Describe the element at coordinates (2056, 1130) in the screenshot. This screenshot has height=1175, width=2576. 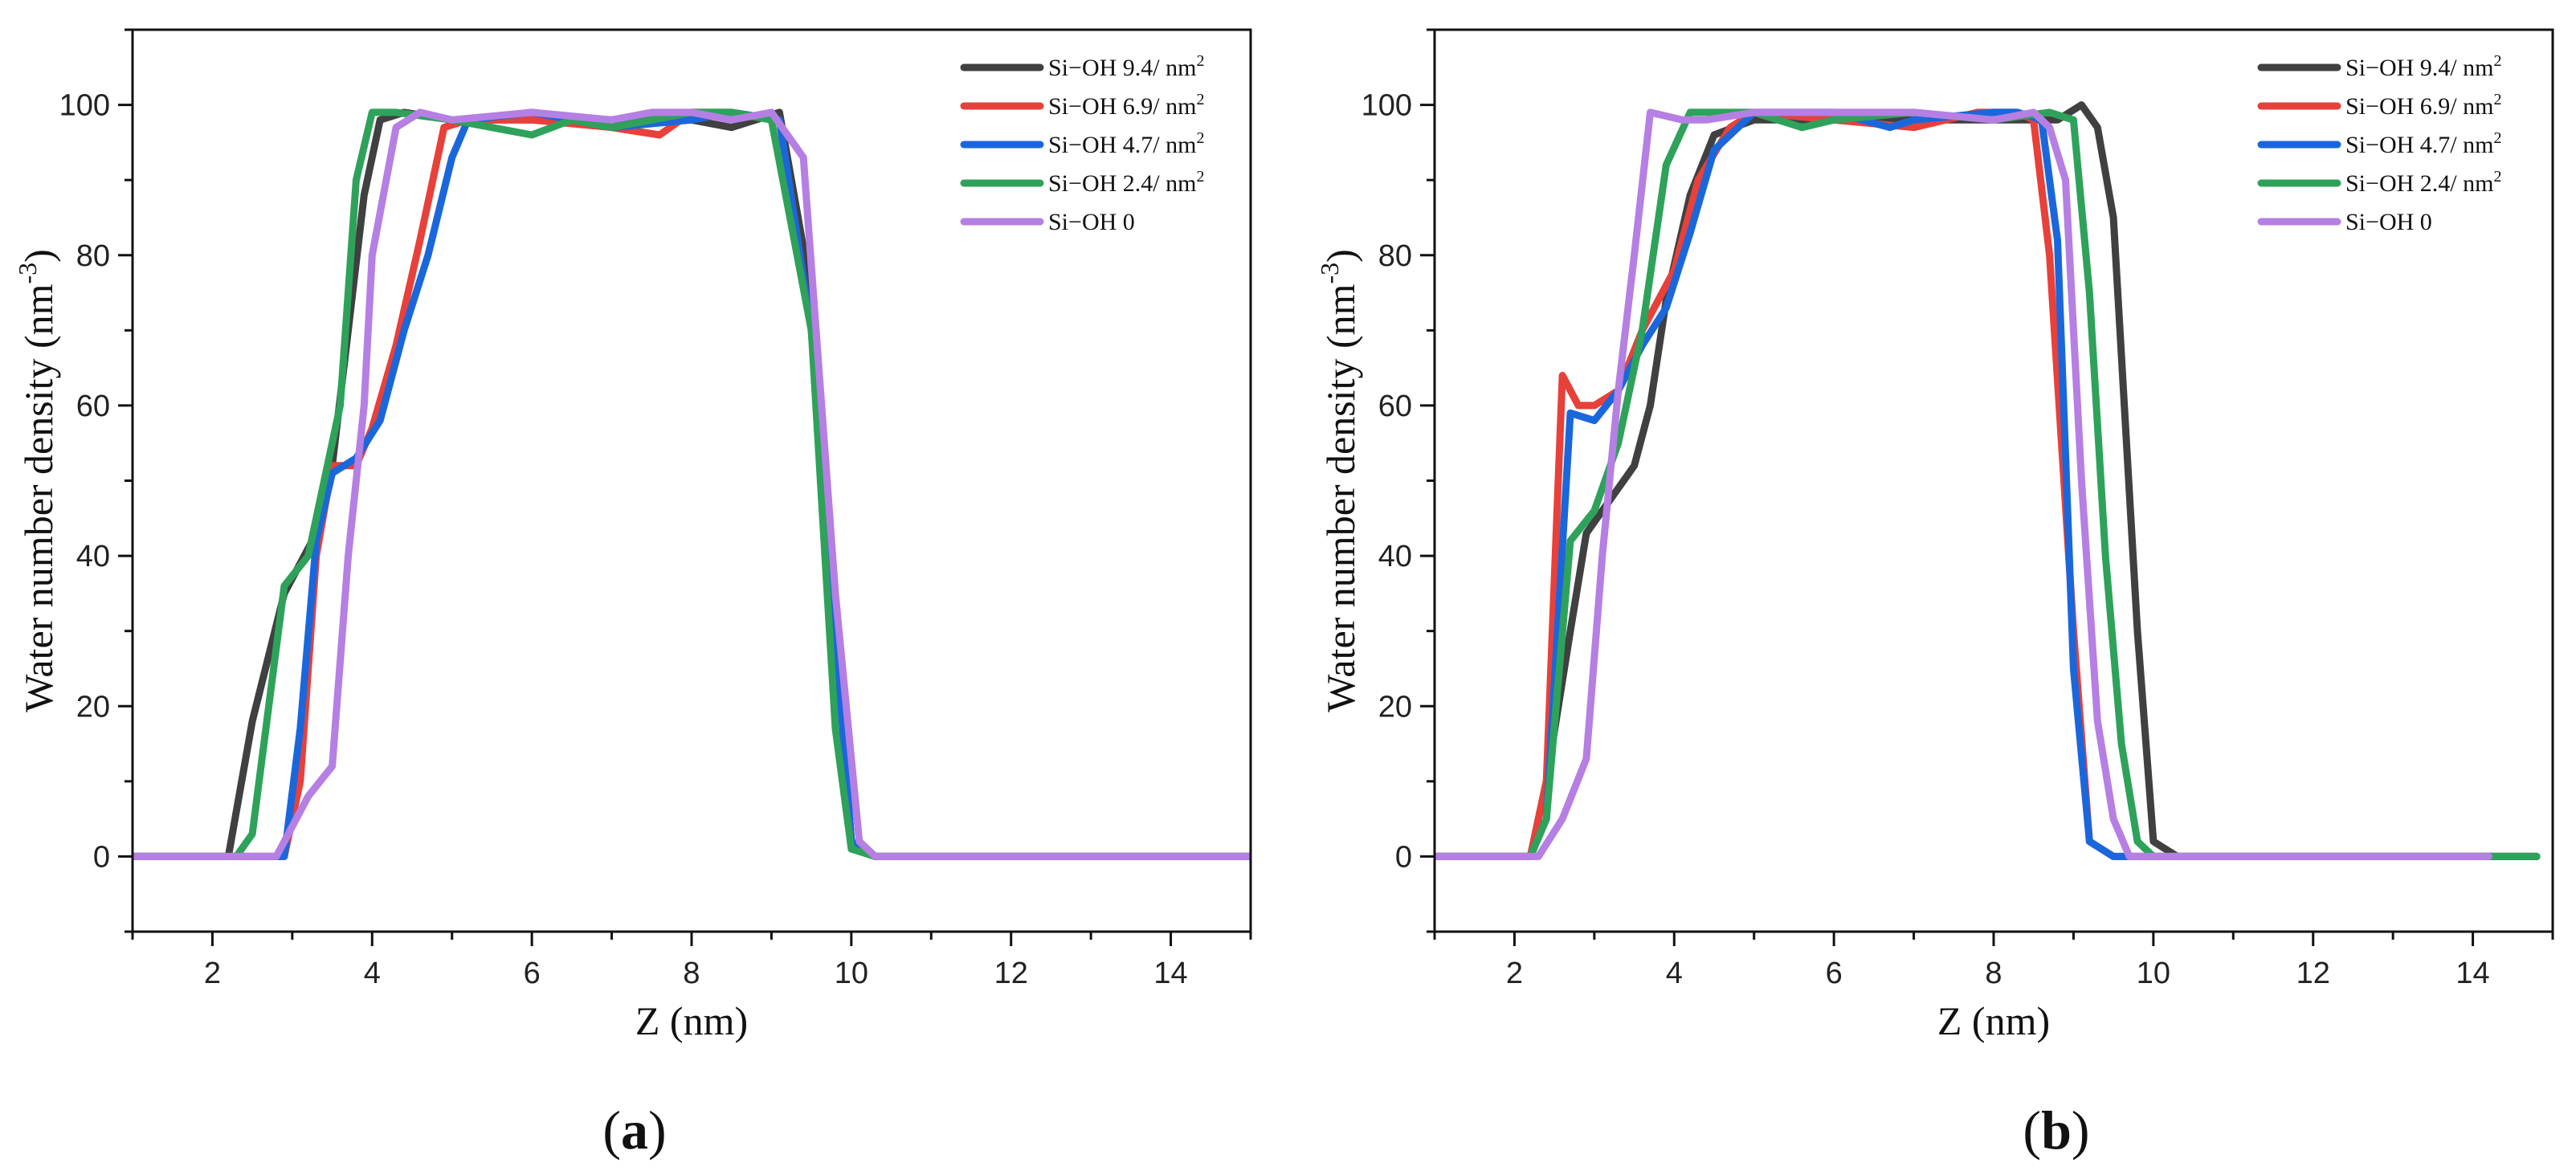
I see `panel-label: (b)` at that location.